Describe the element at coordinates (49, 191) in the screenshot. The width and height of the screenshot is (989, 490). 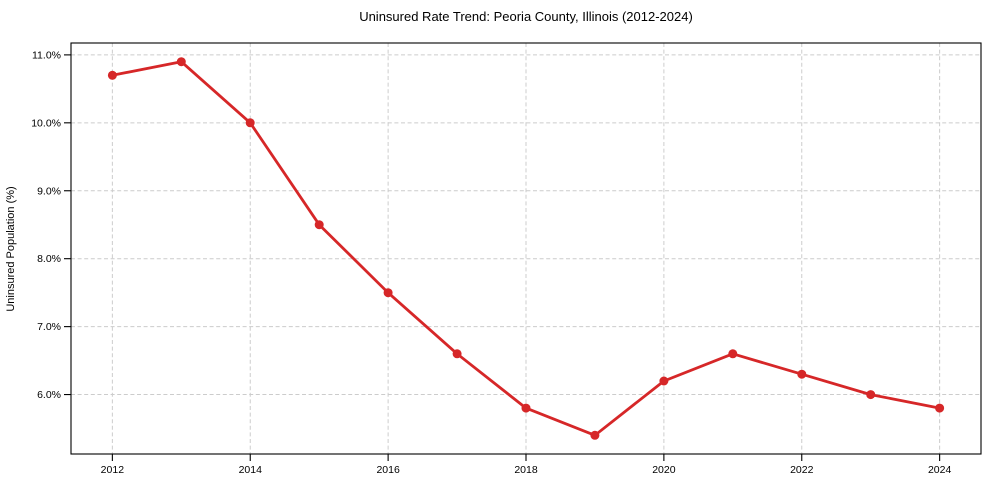
I see `y-tick-label: 9.0%` at that location.